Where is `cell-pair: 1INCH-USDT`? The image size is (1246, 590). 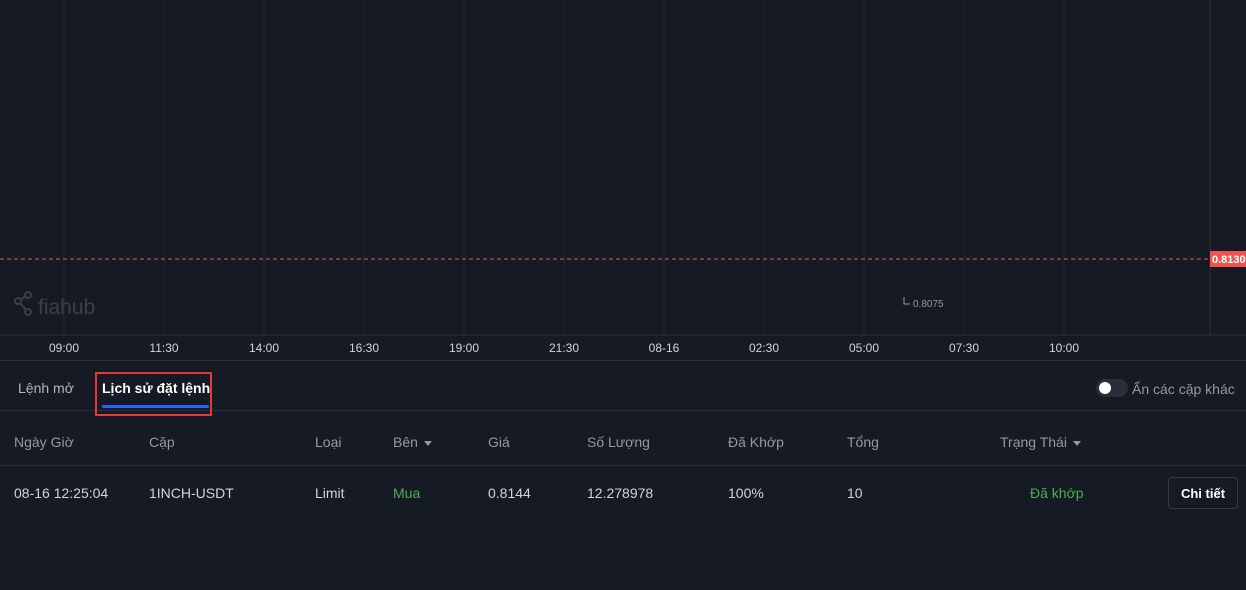
cell-pair: 1INCH-USDT is located at coordinates (191, 493).